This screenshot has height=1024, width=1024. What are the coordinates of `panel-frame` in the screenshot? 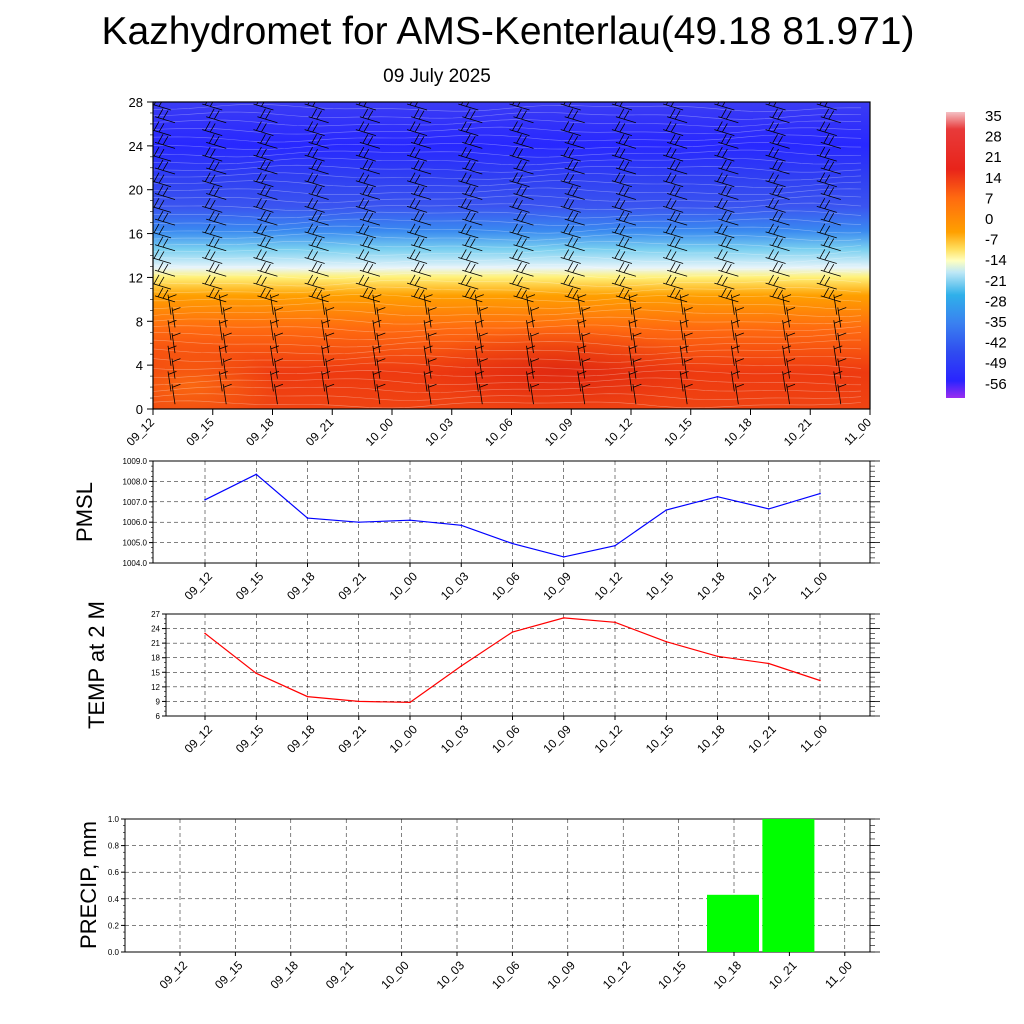 It's located at (511, 512).